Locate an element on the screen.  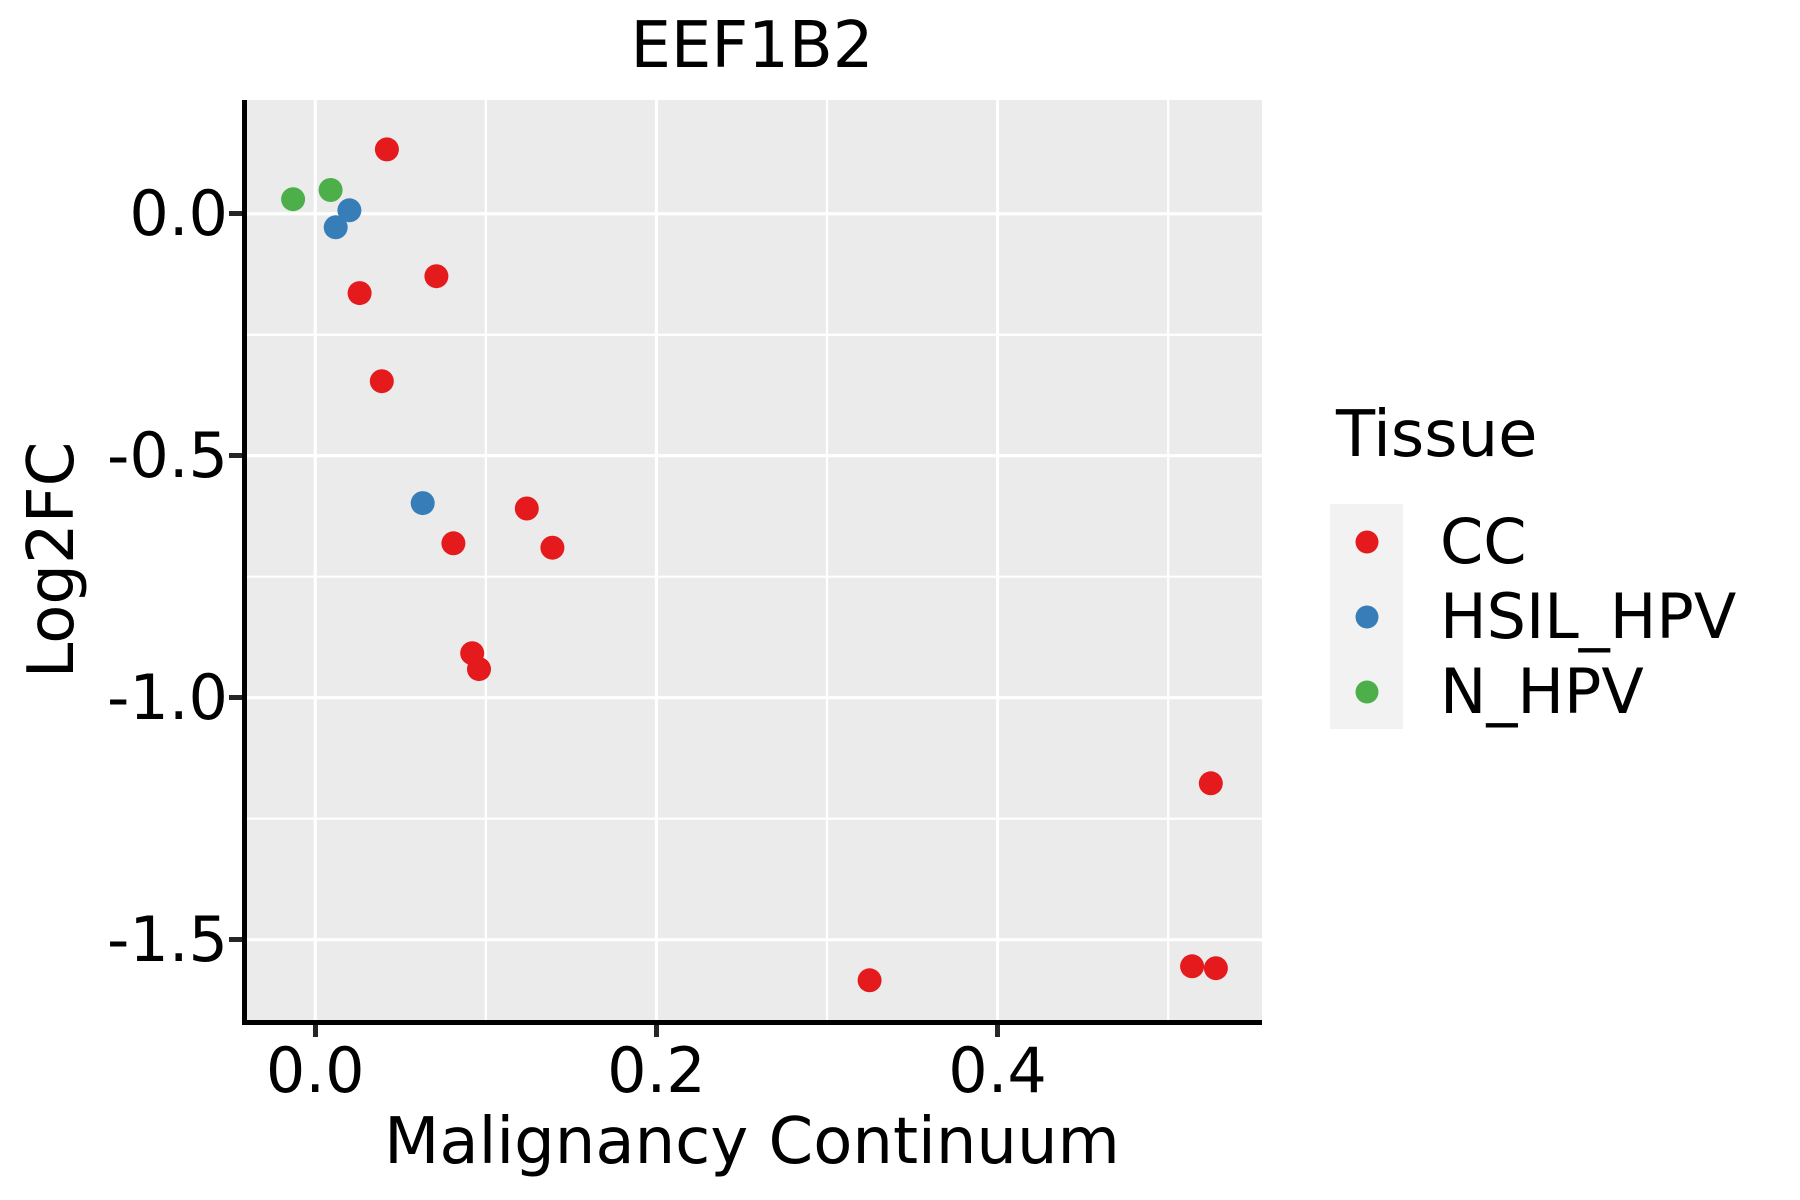
legend-item-CC: CC is located at coordinates (1533, 541).